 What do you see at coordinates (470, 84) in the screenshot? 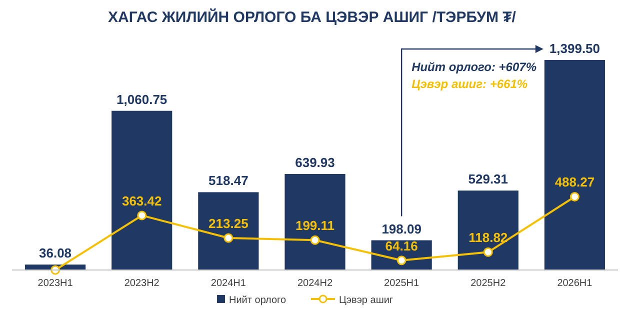
I see `annotation: Цэвэр ашиг: +661%` at bounding box center [470, 84].